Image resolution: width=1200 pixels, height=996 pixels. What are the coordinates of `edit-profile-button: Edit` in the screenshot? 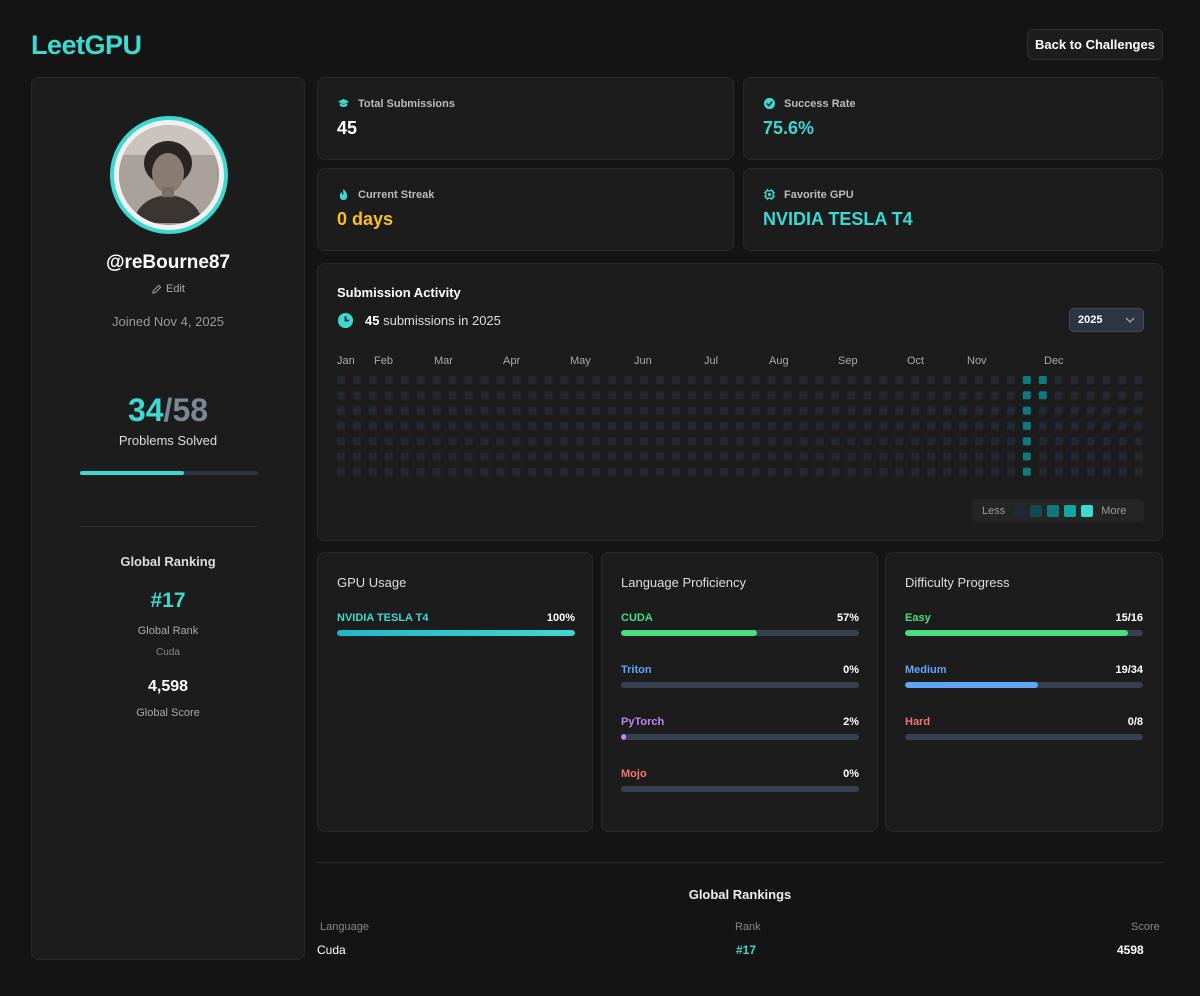 It's located at (168, 289).